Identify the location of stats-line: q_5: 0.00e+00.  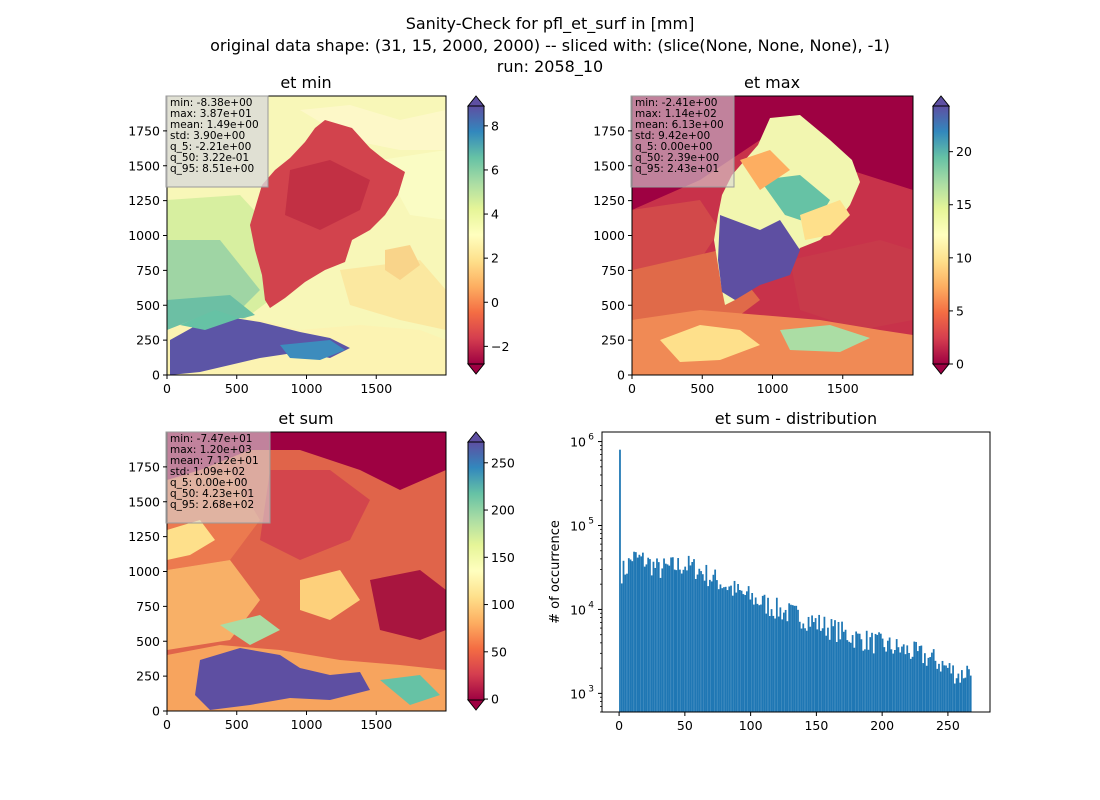
(208, 483).